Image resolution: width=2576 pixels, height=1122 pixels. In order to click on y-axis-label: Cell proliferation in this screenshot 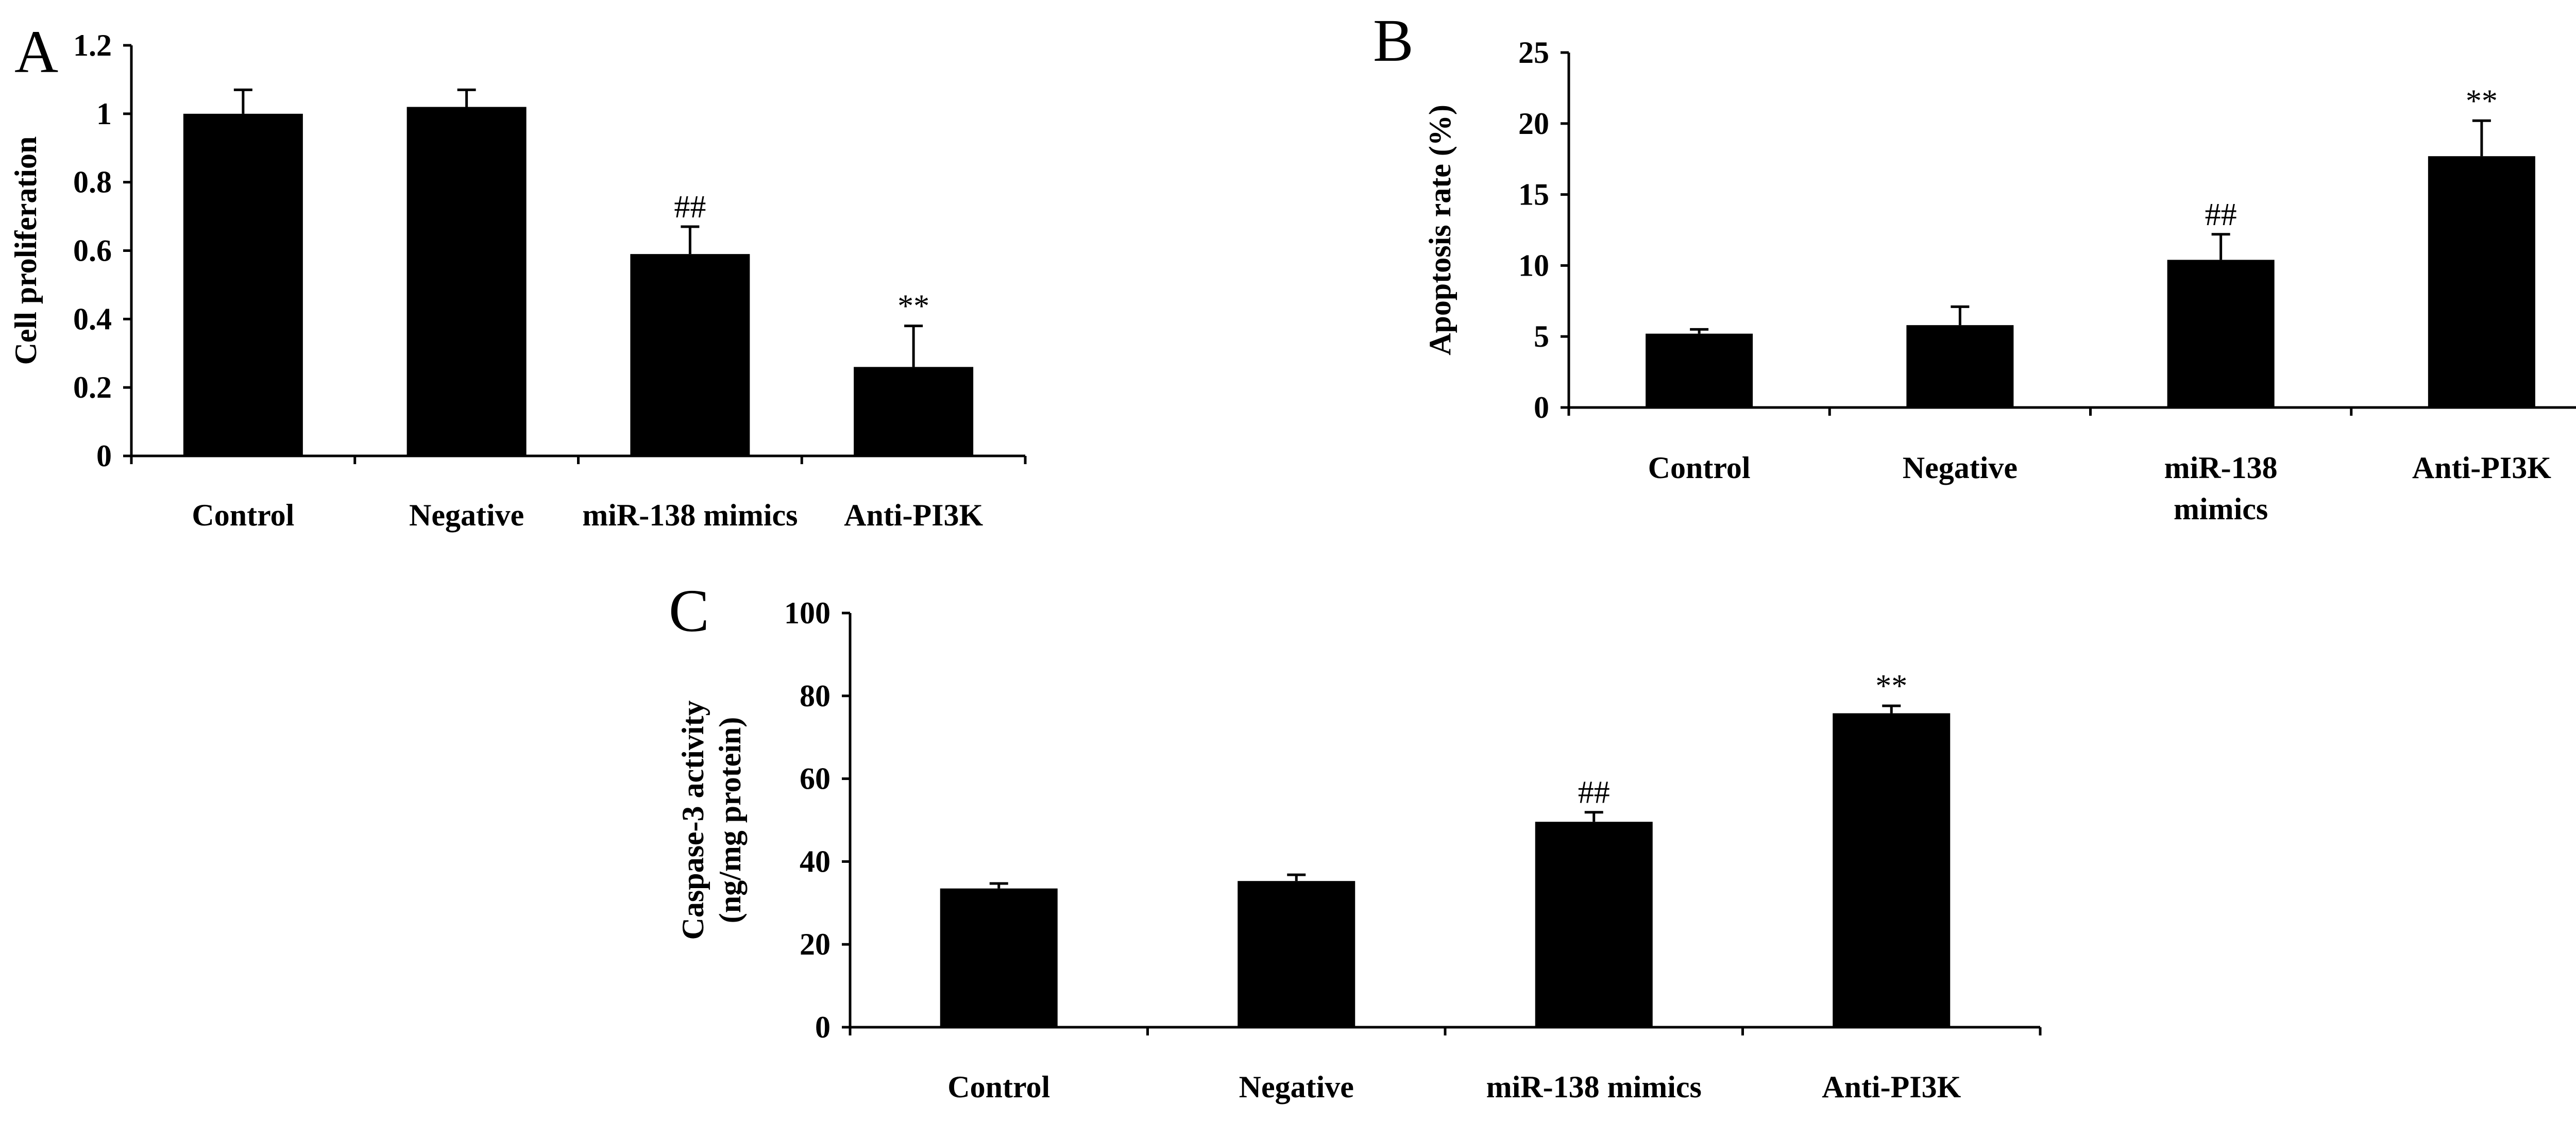, I will do `click(26, 251)`.